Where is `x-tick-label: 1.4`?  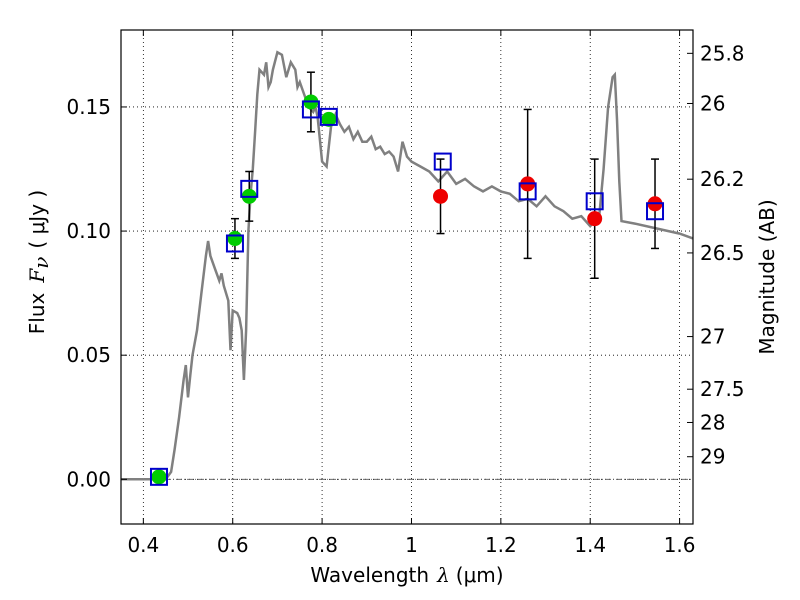 x-tick-label: 1.4 is located at coordinates (590, 545).